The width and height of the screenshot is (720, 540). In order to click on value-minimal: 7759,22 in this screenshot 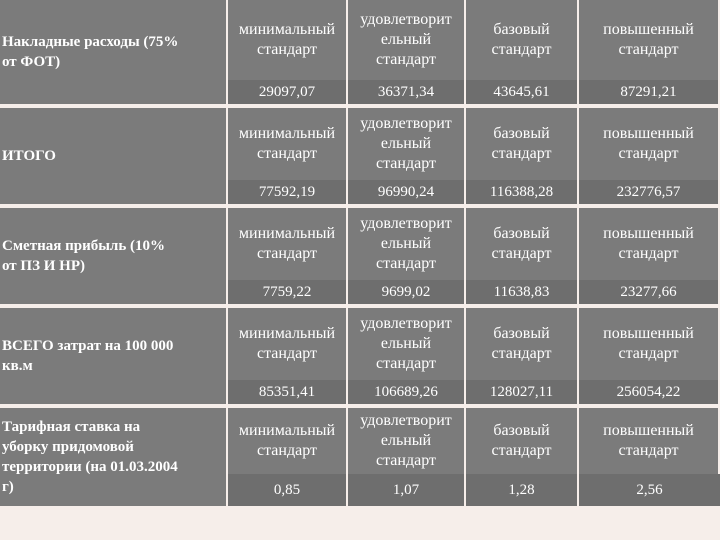, I will do `click(288, 292)`.